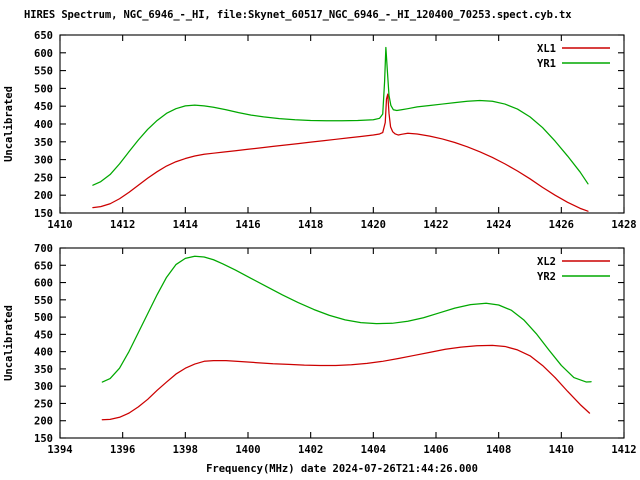  What do you see at coordinates (185, 450) in the screenshot?
I see `x-tick-label: 1398` at bounding box center [185, 450].